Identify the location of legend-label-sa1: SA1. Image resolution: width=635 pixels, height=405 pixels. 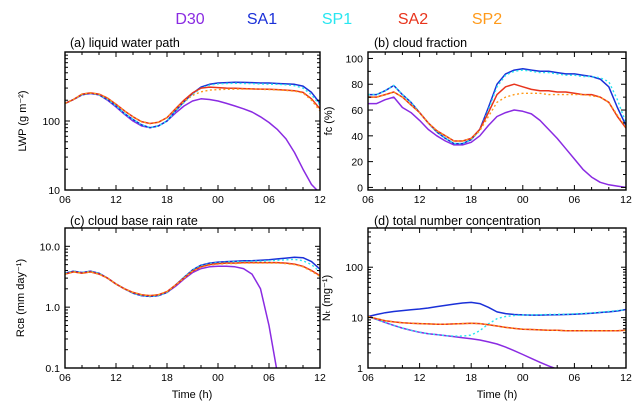
(262, 19).